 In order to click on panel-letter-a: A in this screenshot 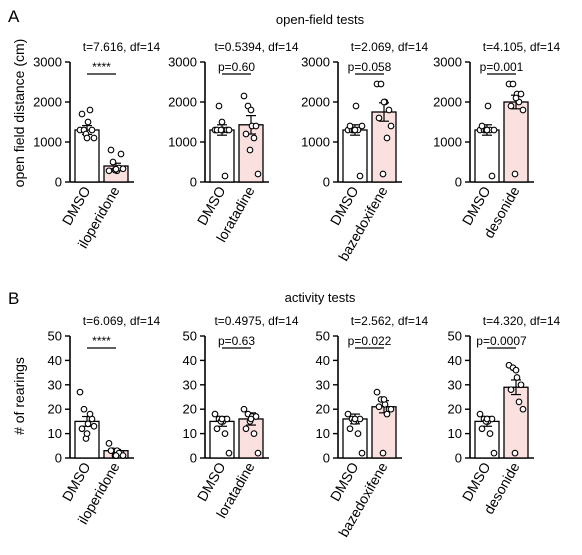, I will do `click(14, 16)`.